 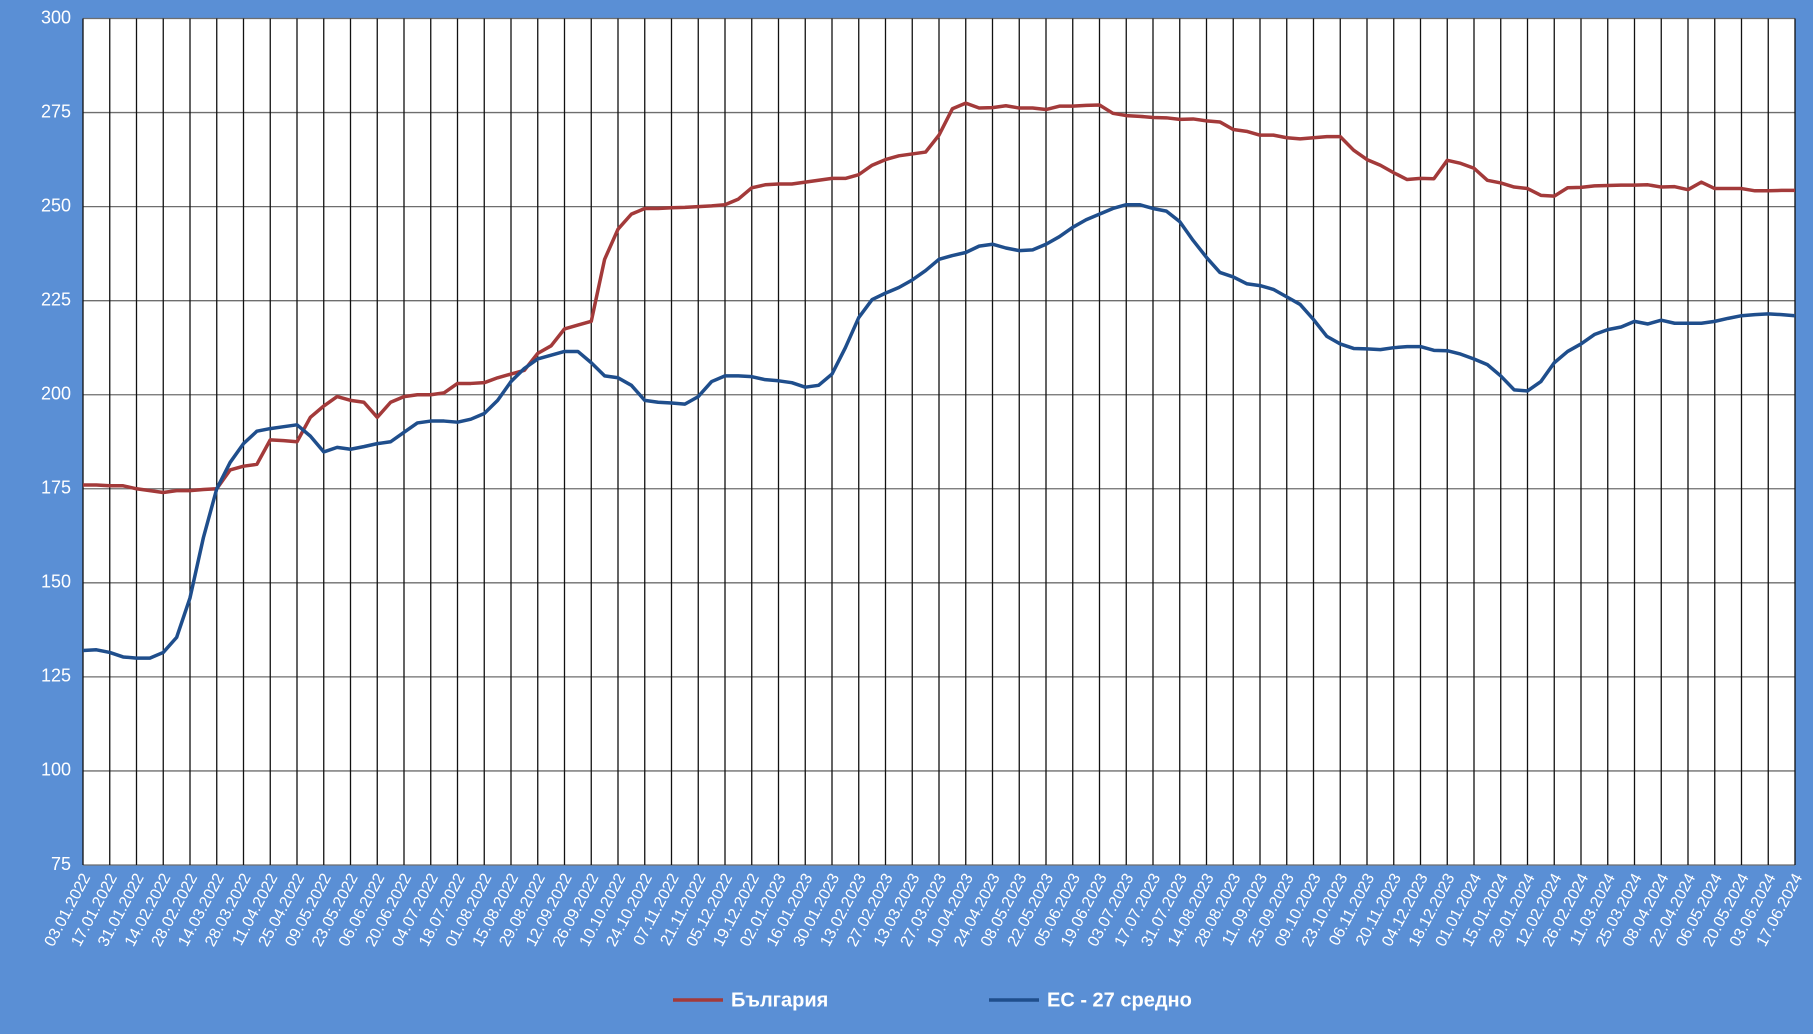 What do you see at coordinates (56, 17) in the screenshot?
I see `y-tick-label: 300` at bounding box center [56, 17].